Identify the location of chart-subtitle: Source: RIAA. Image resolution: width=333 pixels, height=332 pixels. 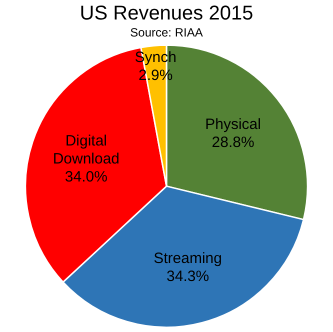
(166, 33).